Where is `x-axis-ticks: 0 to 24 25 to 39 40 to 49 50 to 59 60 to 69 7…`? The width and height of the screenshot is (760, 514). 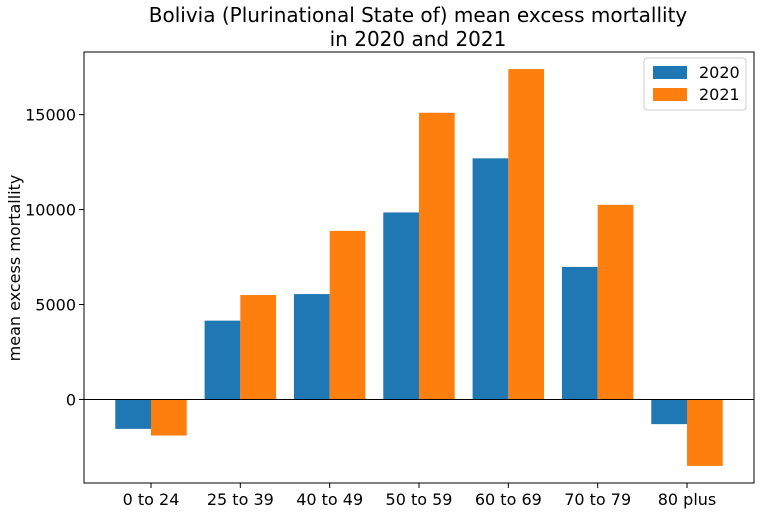 x-axis-ticks: 0 to 24 25 to 39 40 to 49 50 to 59 60 to 69 7… is located at coordinates (420, 496).